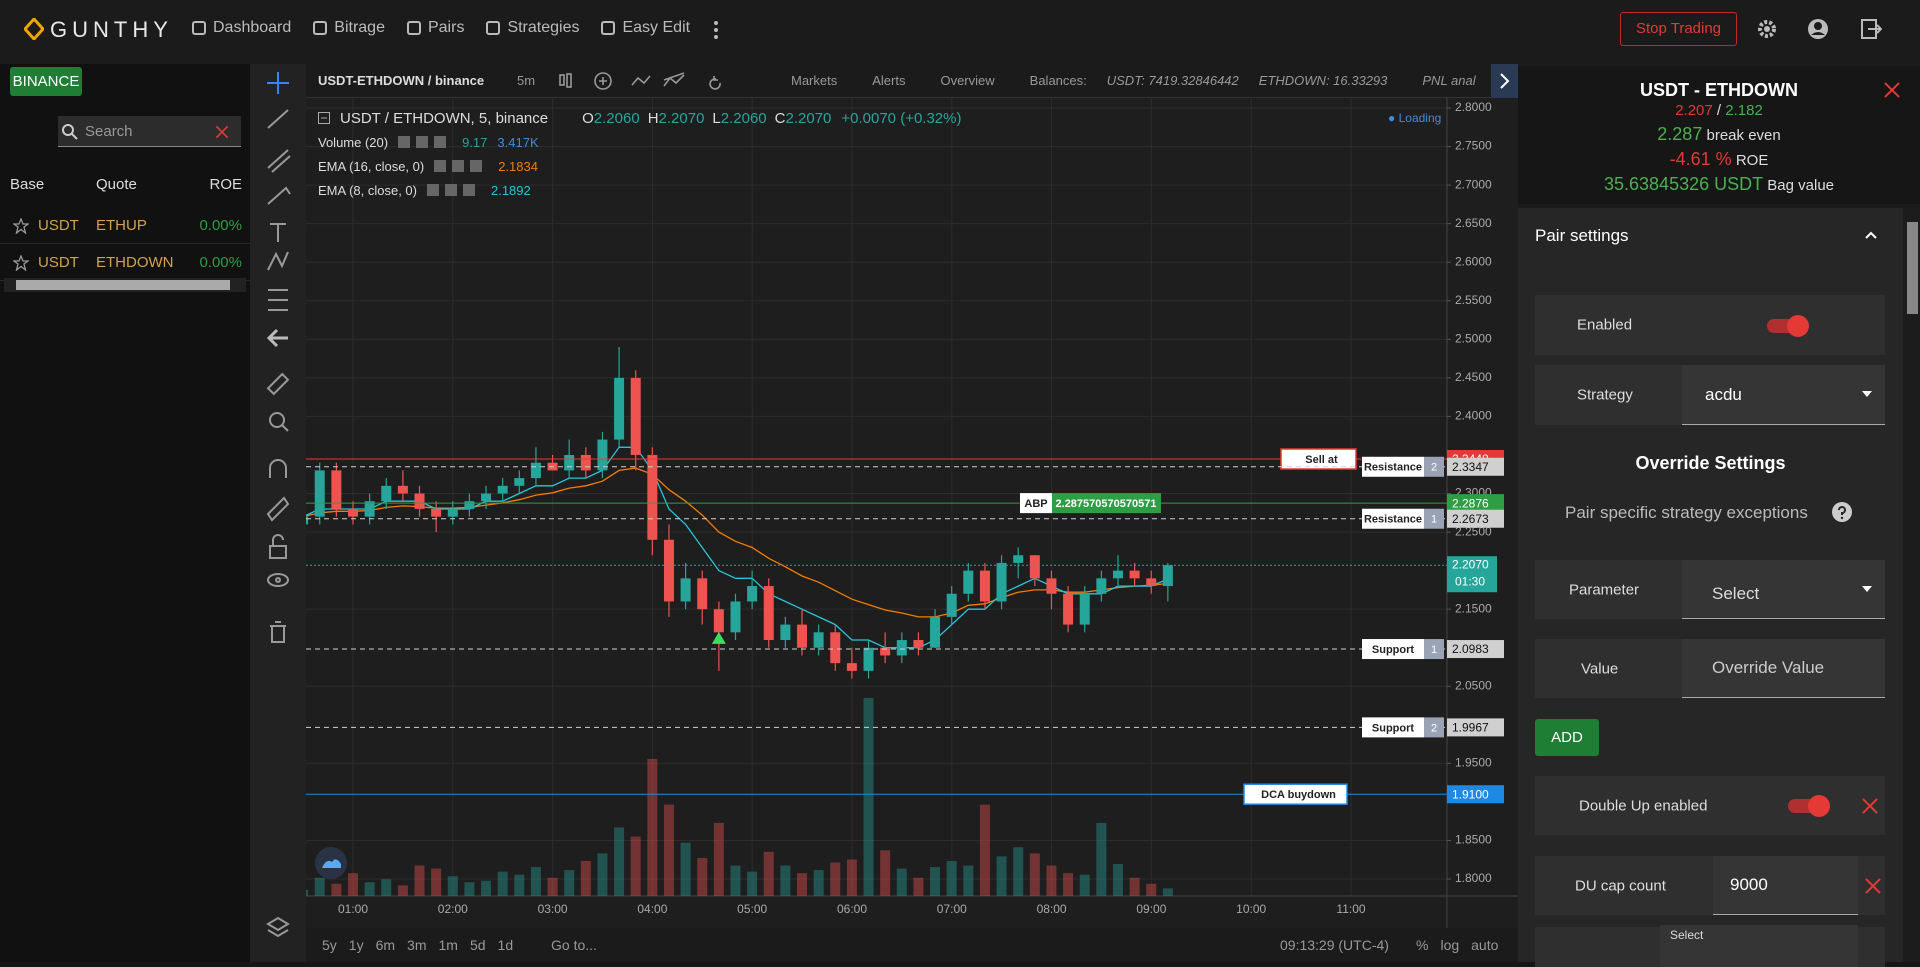  I want to click on ranges: 5y 1y 6m 3m 1m 5d 1d, so click(417, 945).